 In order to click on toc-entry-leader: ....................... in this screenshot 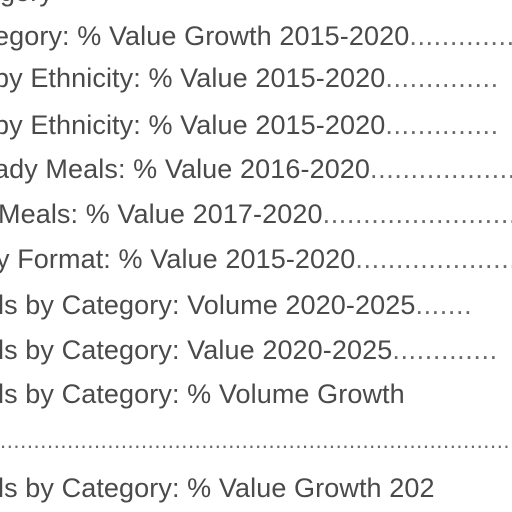, I will do `click(441, 169)`.